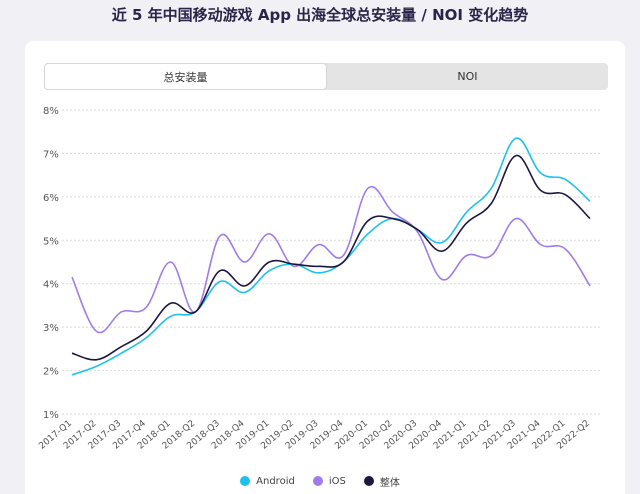 This screenshot has height=494, width=640. Describe the element at coordinates (51, 285) in the screenshot. I see `y-tick-label: 4%` at that location.